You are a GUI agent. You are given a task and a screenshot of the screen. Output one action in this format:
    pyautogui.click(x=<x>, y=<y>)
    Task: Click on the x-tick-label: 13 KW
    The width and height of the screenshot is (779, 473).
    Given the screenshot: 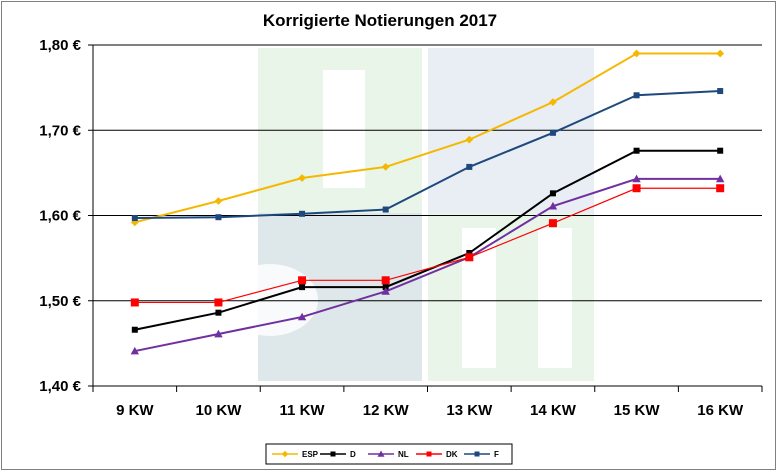 What is the action you would take?
    pyautogui.click(x=469, y=410)
    